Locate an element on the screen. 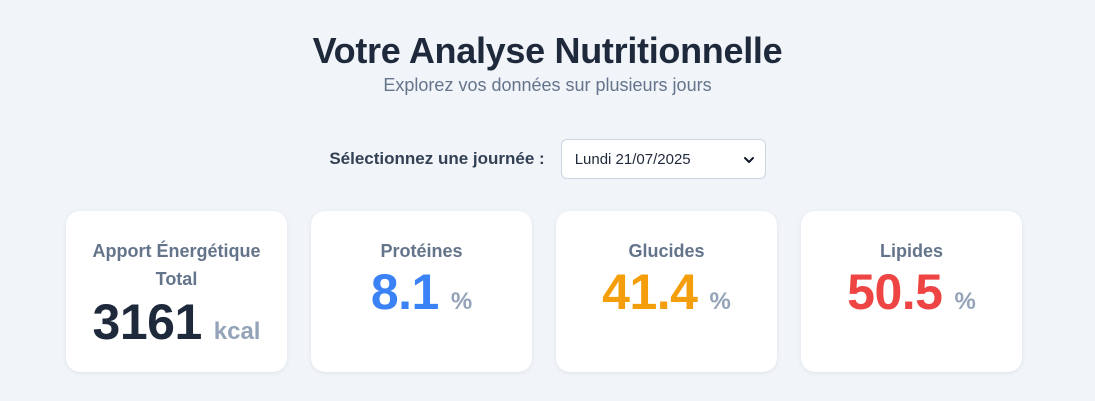 This screenshot has height=401, width=1095. lipids-value-row: 50.5 % is located at coordinates (911, 292).